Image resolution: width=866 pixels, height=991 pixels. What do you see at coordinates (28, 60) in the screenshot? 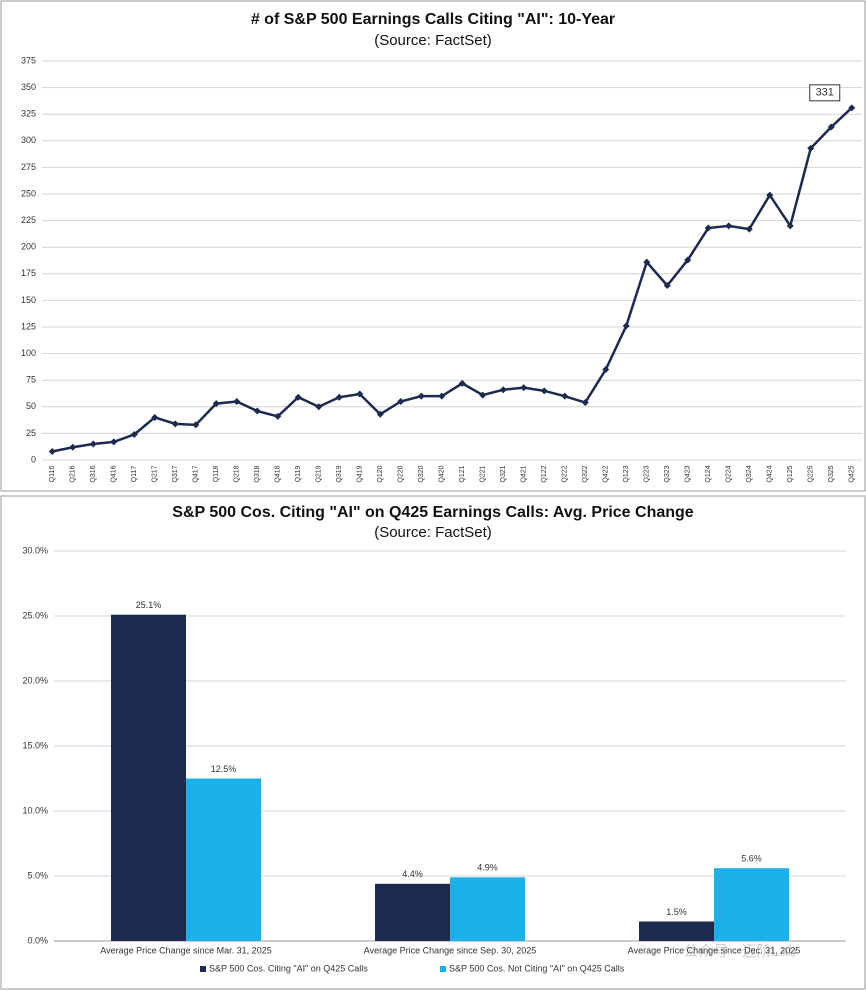
I see `y-tick-label: 375` at bounding box center [28, 60].